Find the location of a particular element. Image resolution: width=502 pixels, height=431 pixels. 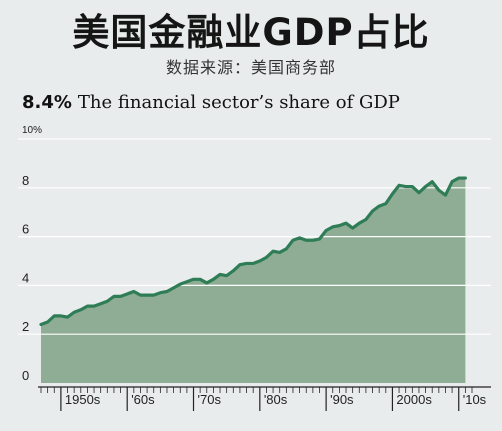

x-tick-label-2010: '10s is located at coordinates (475, 399).